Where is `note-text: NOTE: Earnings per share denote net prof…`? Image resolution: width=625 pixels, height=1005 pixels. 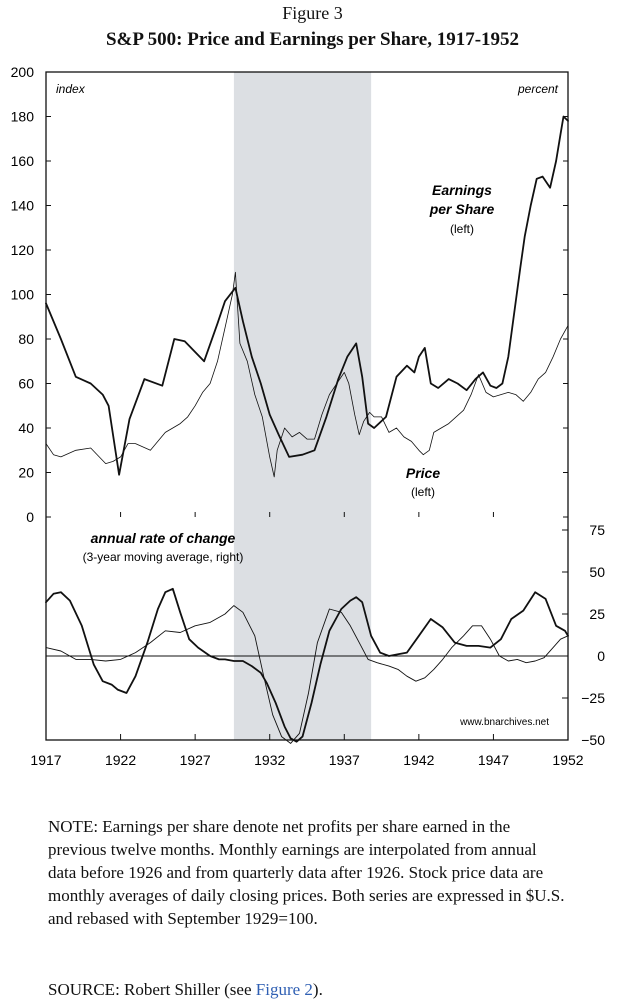
note-text: NOTE: Earnings per share denote net prof… is located at coordinates (306, 872).